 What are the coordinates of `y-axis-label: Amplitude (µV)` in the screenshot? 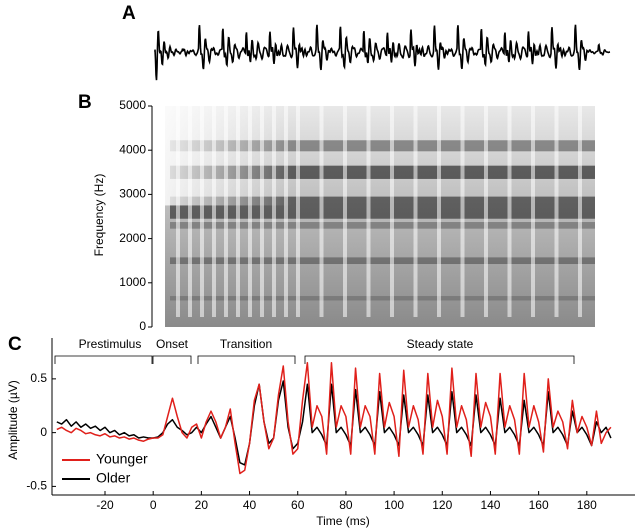 It's located at (13, 420).